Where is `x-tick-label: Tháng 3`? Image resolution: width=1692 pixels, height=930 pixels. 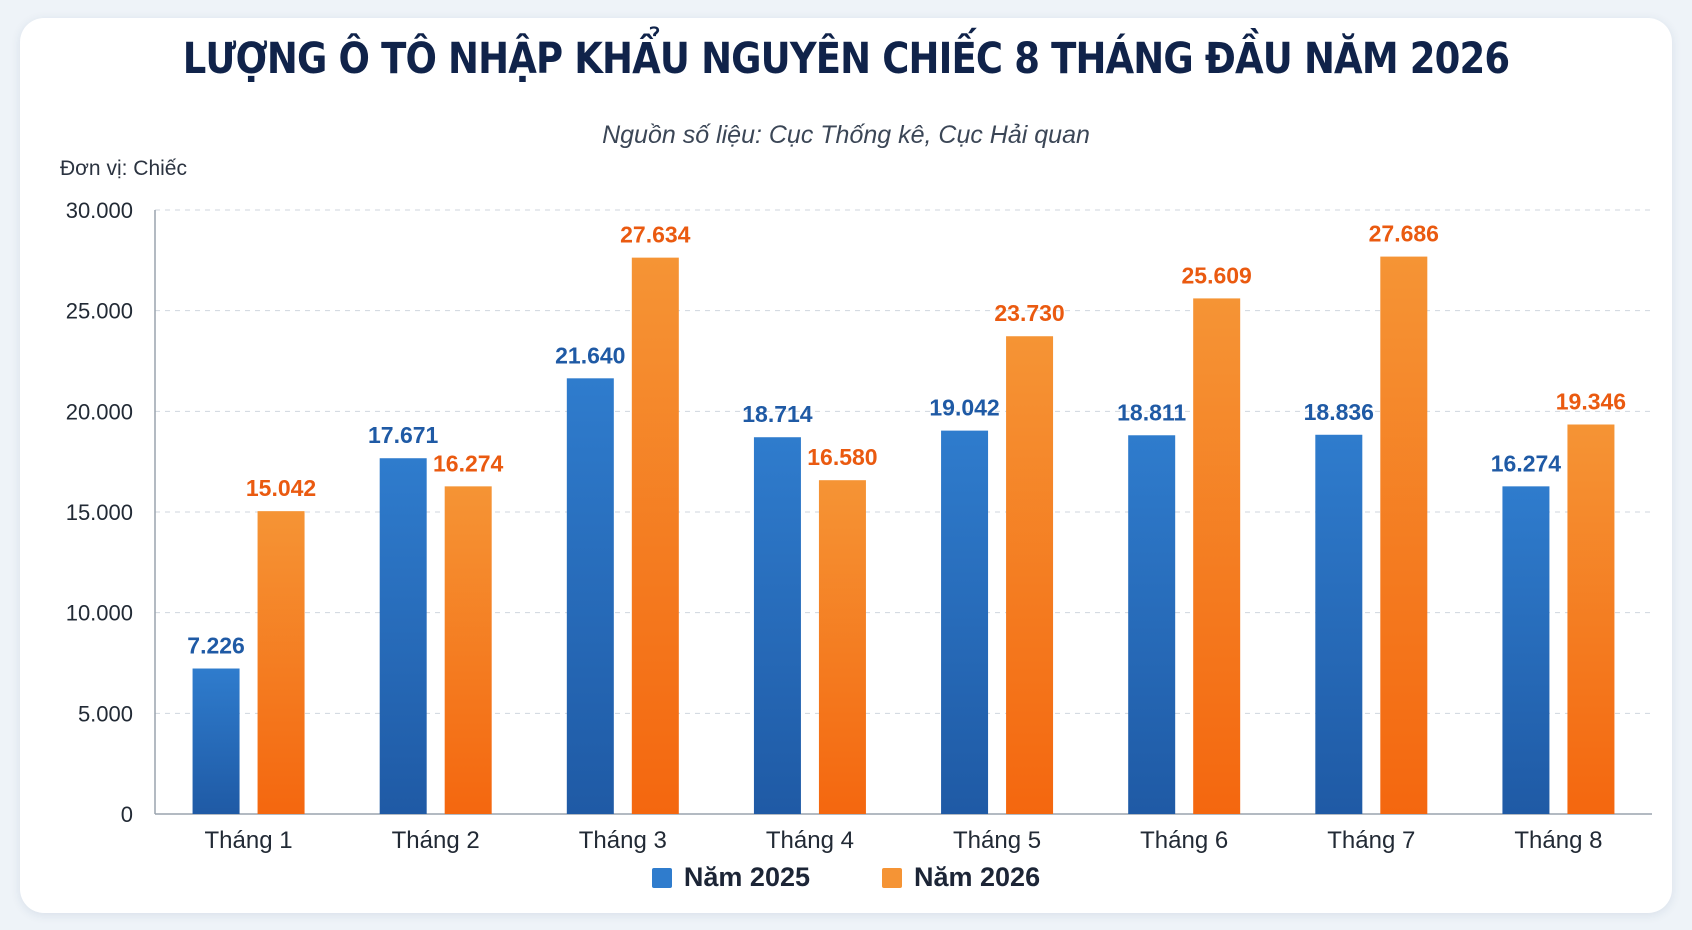
x-tick-label: Tháng 3 is located at coordinates (623, 840).